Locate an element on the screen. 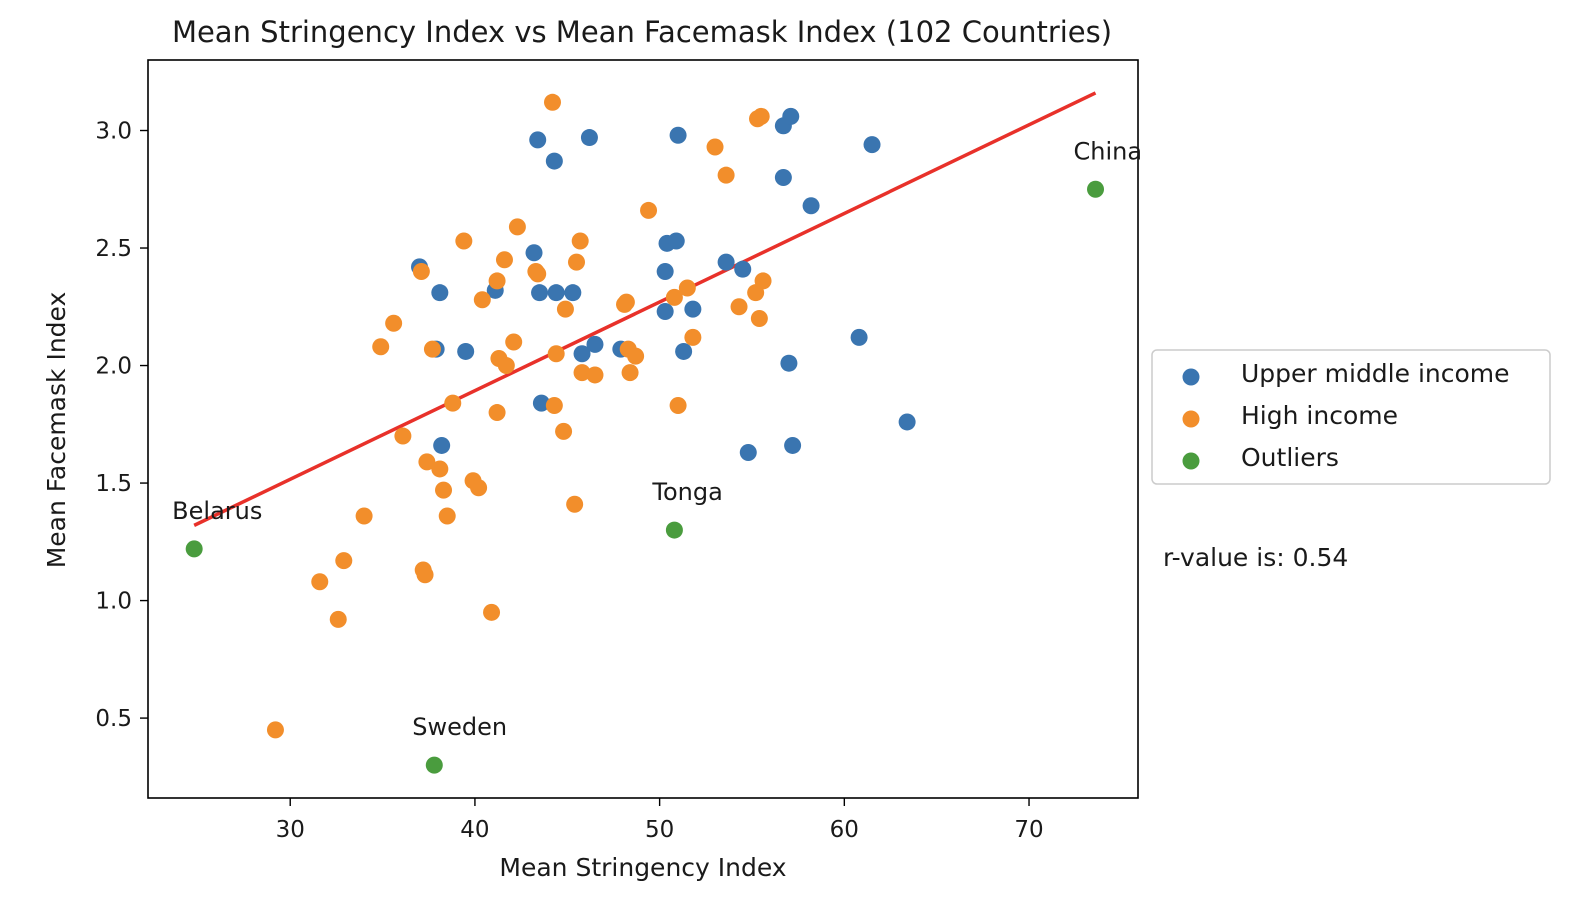  x-tick-label: 70 is located at coordinates (1028, 830).